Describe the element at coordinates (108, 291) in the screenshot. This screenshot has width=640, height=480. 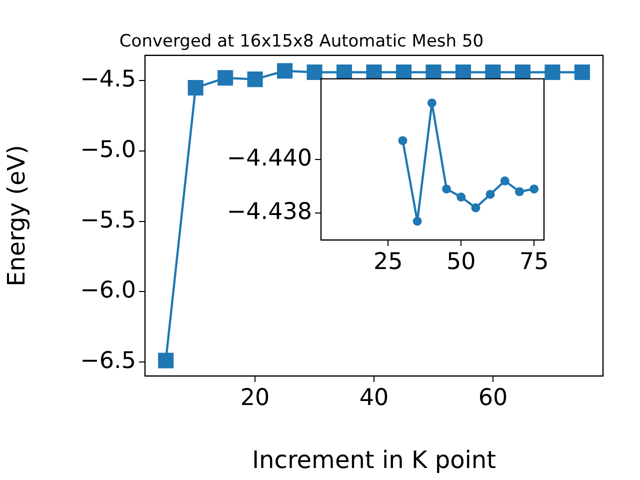
I see `y-tick-label: −6.0` at that location.